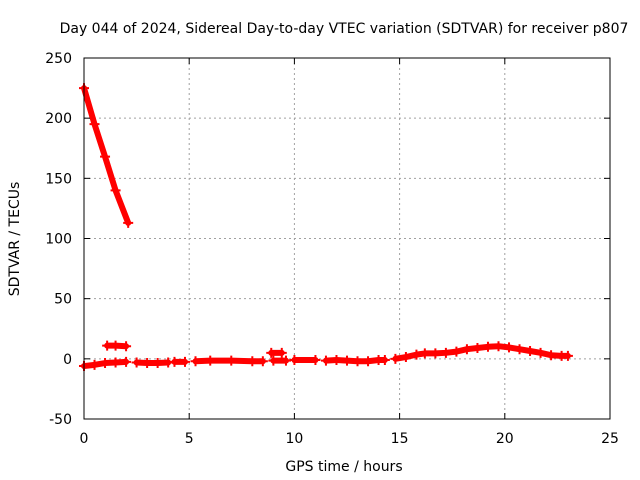 The height and width of the screenshot is (480, 640). Describe the element at coordinates (60, 420) in the screenshot. I see `y-tick-label: -50` at that location.